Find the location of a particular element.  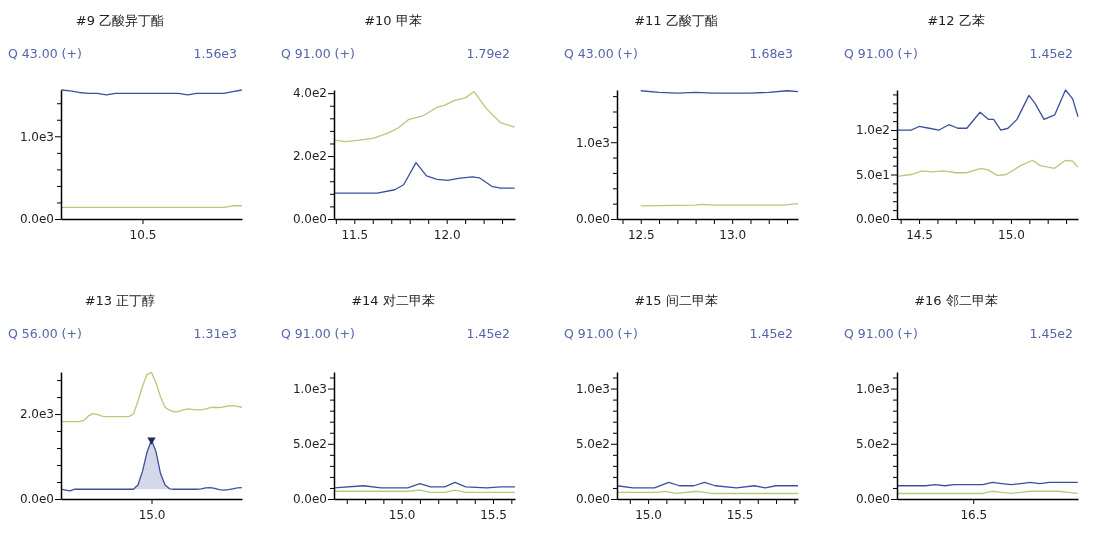

x-tick-label: 12.0 is located at coordinates (447, 234).